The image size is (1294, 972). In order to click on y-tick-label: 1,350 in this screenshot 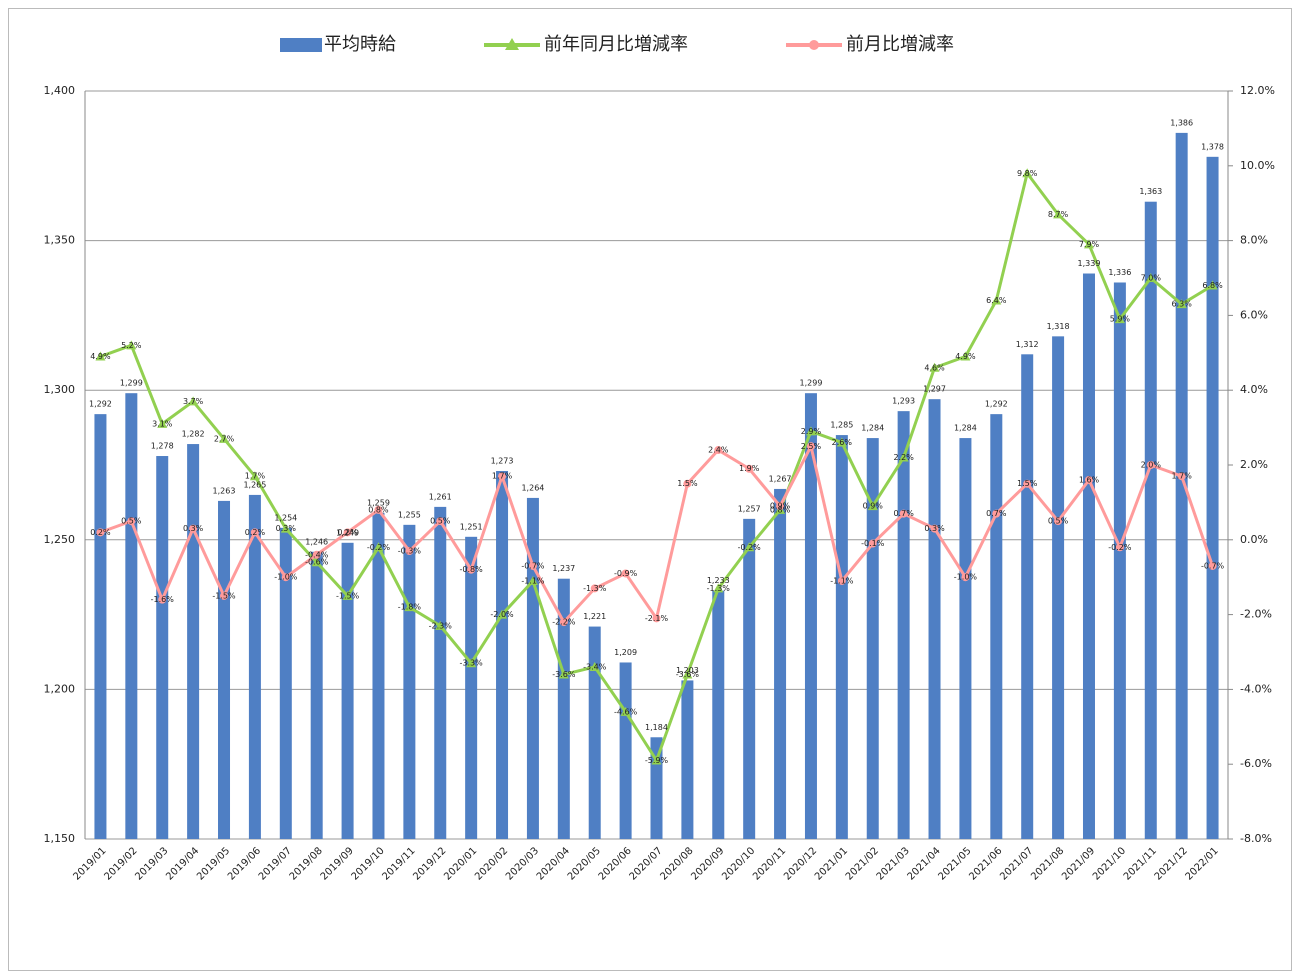, I will do `click(60, 240)`.